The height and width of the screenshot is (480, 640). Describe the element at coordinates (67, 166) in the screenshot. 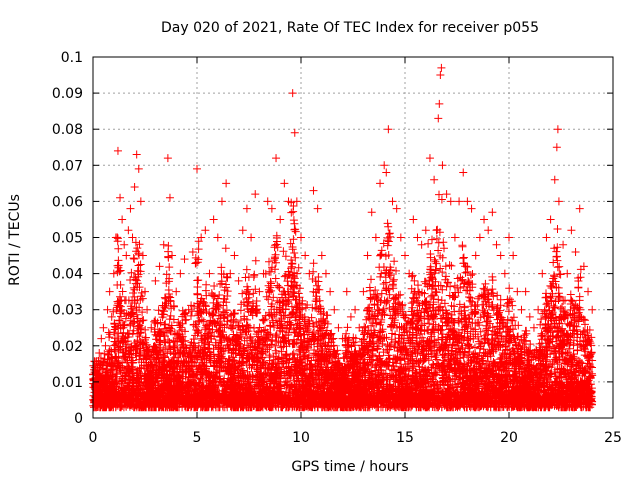

I see `y-tick-label: 0.07` at that location.